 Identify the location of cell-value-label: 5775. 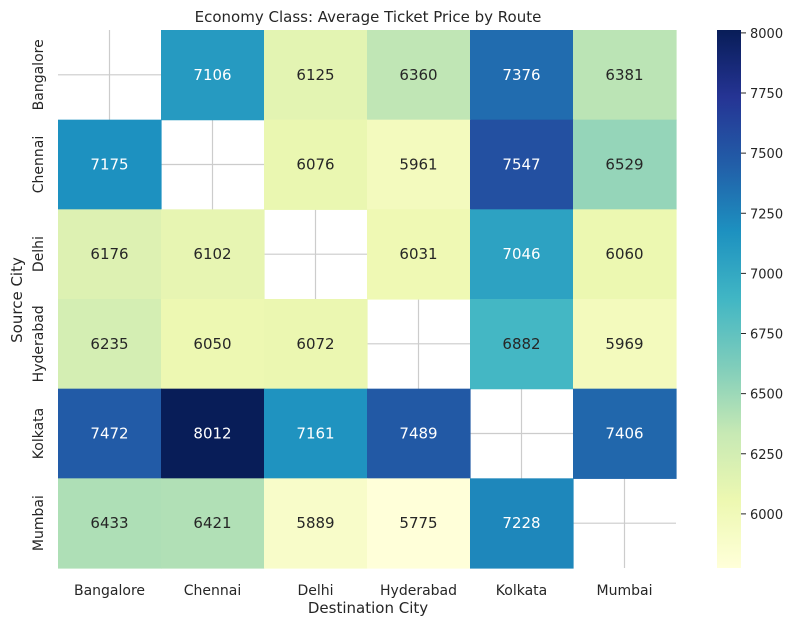
(418, 523).